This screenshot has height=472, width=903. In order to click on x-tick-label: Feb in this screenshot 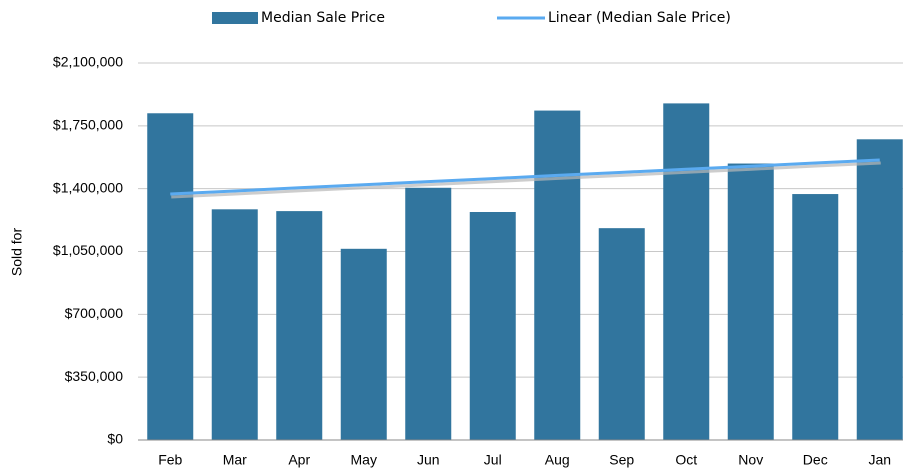, I will do `click(170, 460)`.